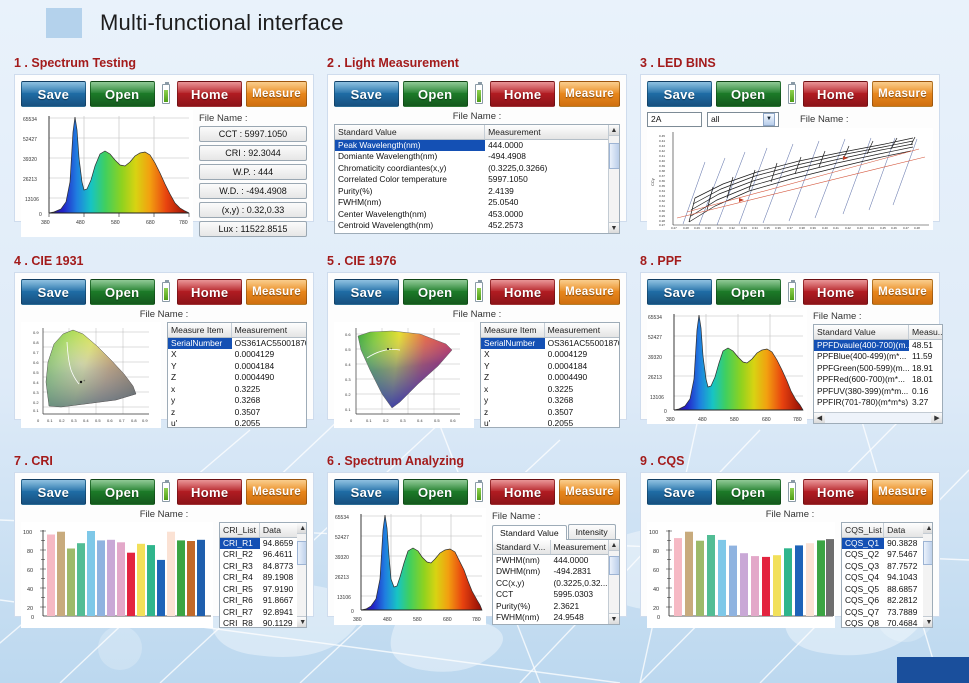 This screenshot has height=683, width=969. Describe the element at coordinates (433, 179) in the screenshot. I see `table-row: Correlated Color temperature 5997.1050` at that location.